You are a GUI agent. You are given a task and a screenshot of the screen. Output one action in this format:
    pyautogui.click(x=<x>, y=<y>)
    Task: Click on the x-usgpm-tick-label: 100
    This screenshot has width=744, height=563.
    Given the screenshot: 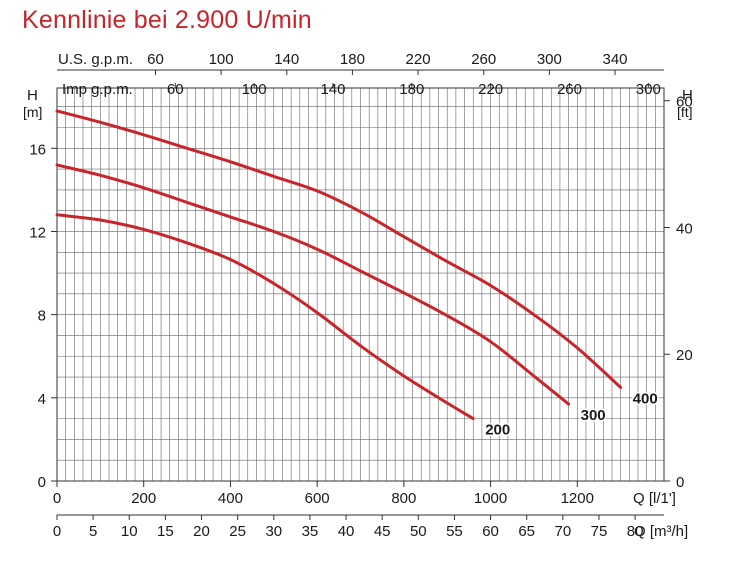 What is the action you would take?
    pyautogui.click(x=221, y=59)
    